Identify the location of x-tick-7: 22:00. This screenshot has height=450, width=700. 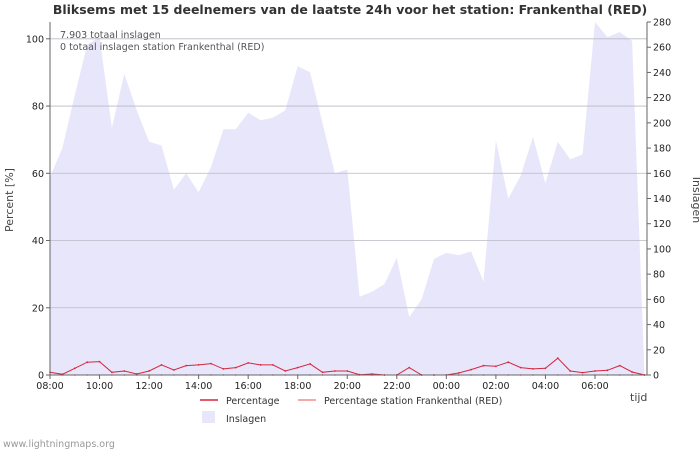
(396, 386).